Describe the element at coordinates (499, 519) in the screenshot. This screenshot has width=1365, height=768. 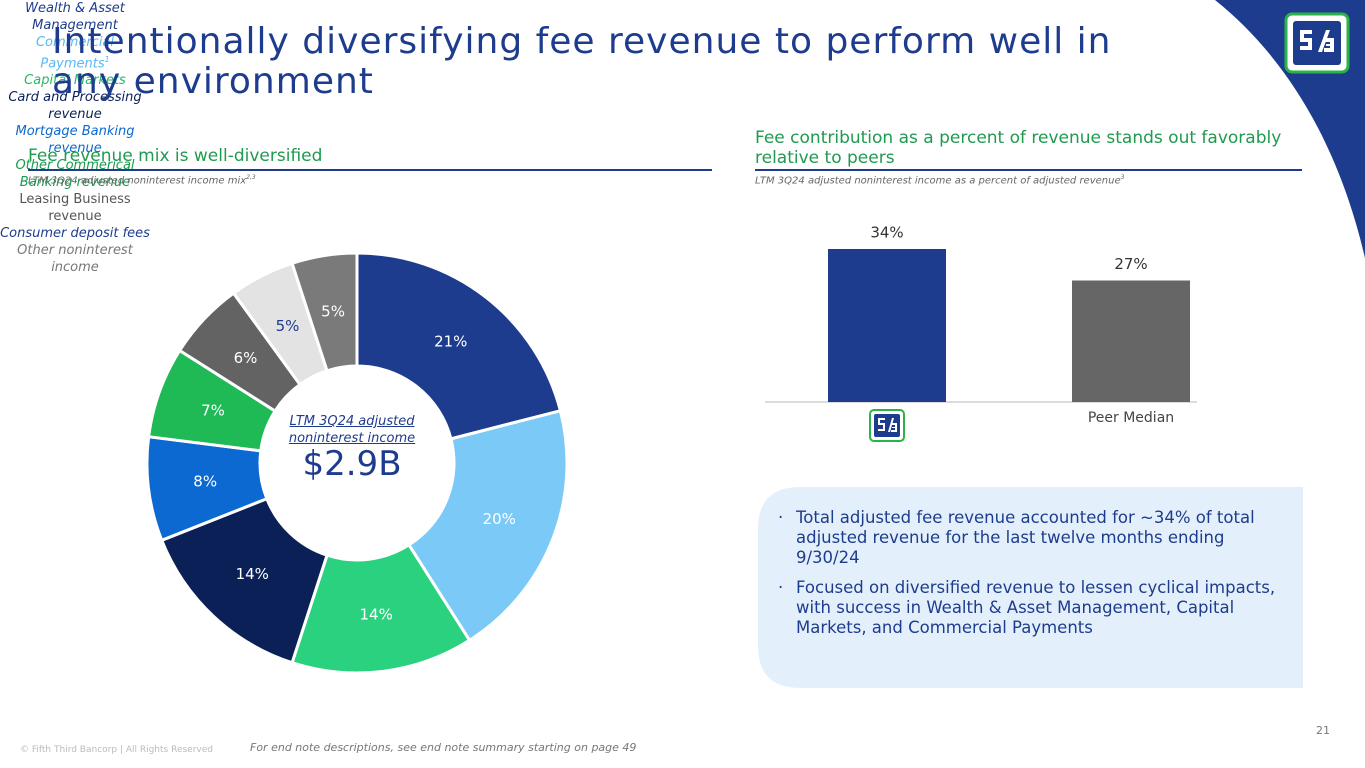
I see `value-label: 20%` at that location.